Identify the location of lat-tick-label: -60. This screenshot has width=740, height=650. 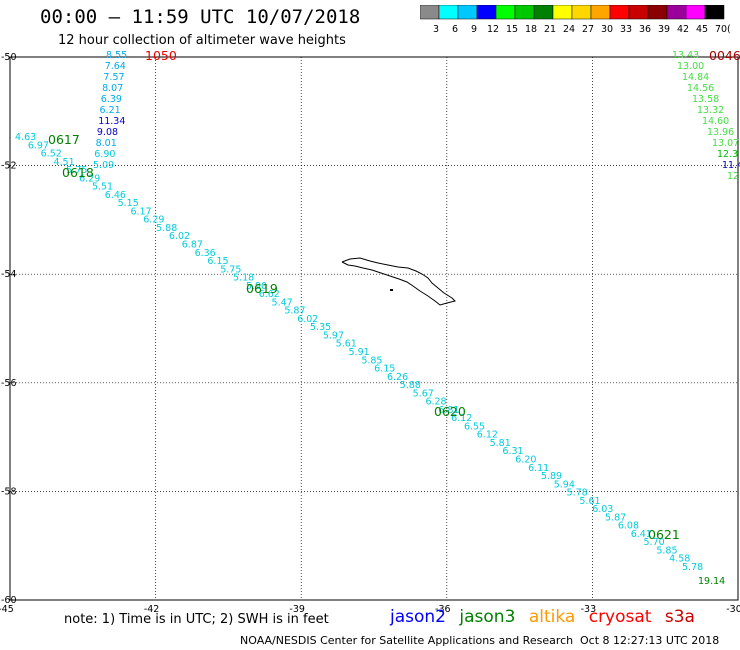
(9, 600).